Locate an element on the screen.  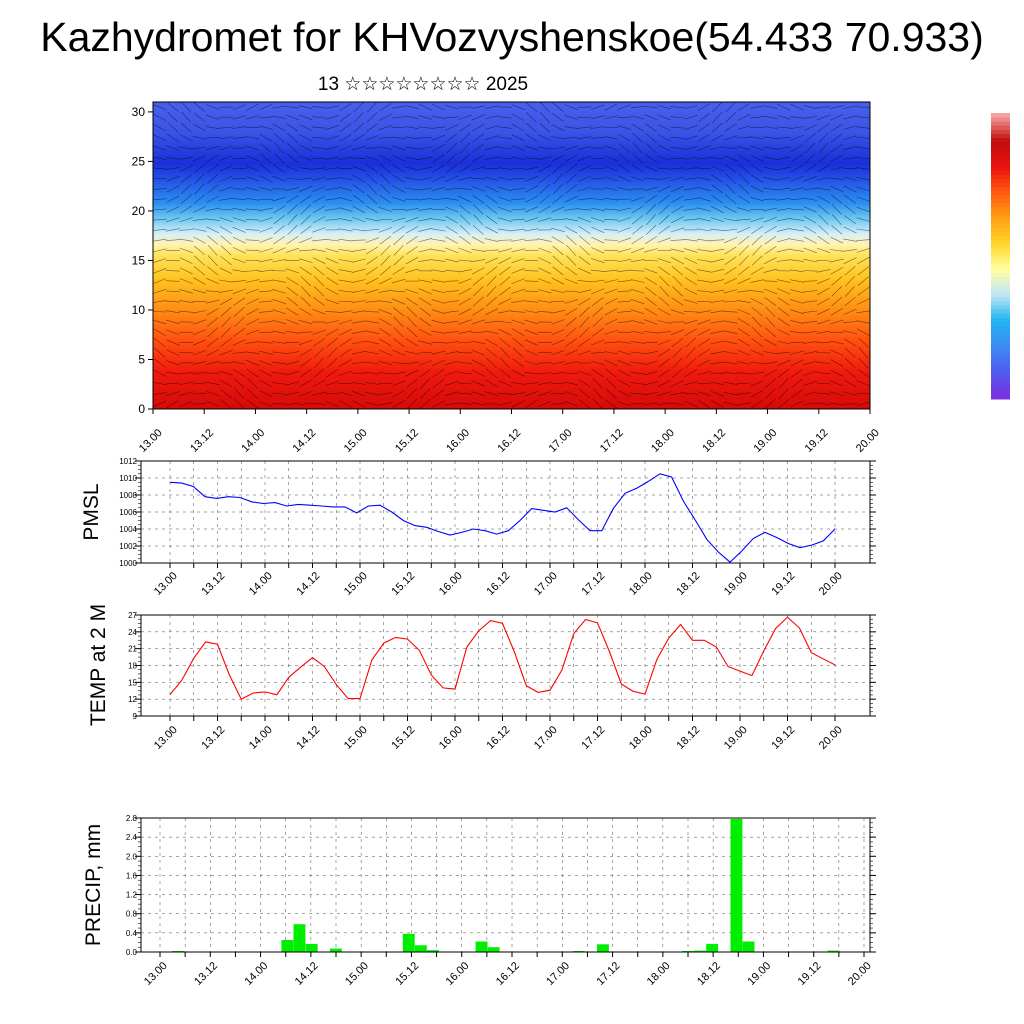
y-tick-label: 0.8 is located at coordinates (132, 914).